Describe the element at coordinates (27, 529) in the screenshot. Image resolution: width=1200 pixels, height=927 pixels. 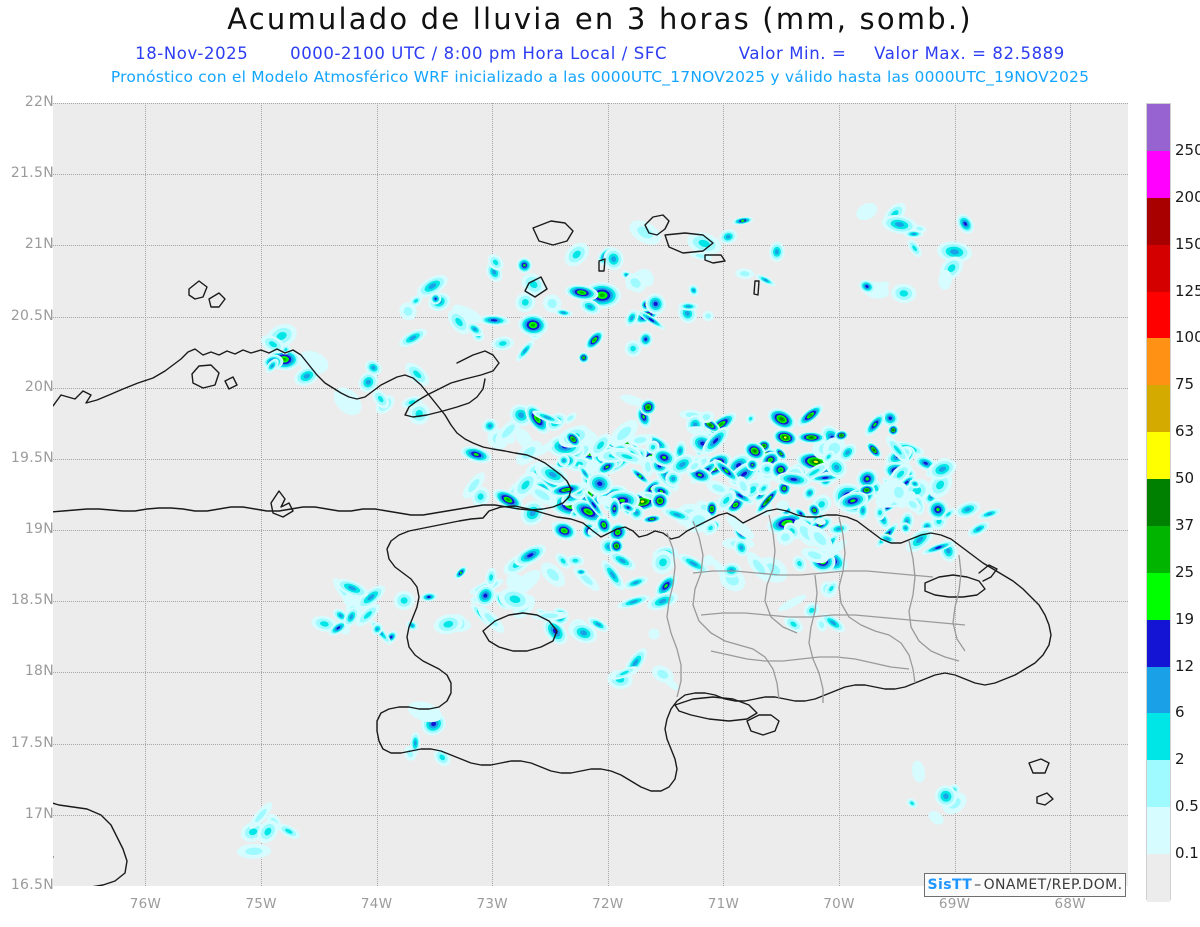
I see `y-axis-tick-label: 19N` at that location.